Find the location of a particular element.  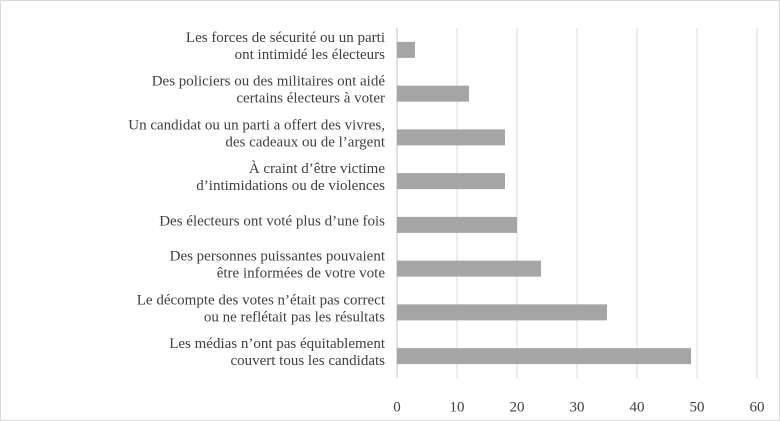

x-tick-label: 40 is located at coordinates (637, 407).